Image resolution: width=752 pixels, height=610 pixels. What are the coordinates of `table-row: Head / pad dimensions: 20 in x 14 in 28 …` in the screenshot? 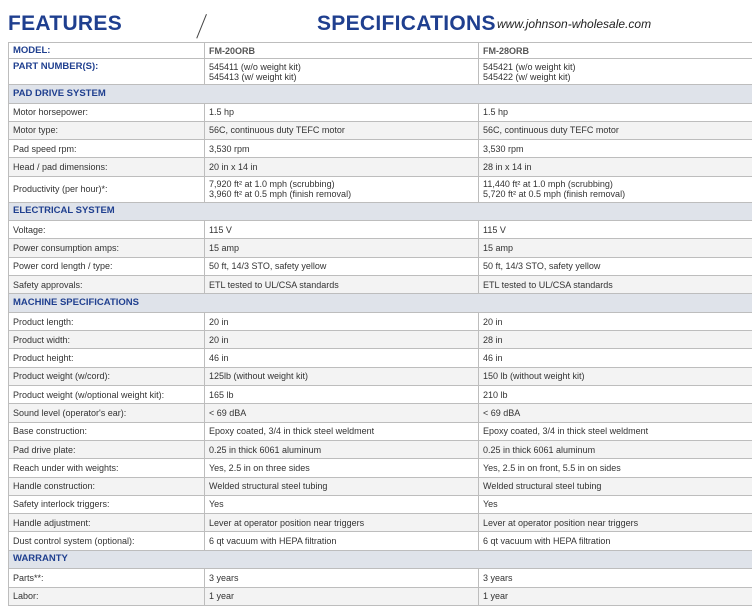 It's located at (380, 167).